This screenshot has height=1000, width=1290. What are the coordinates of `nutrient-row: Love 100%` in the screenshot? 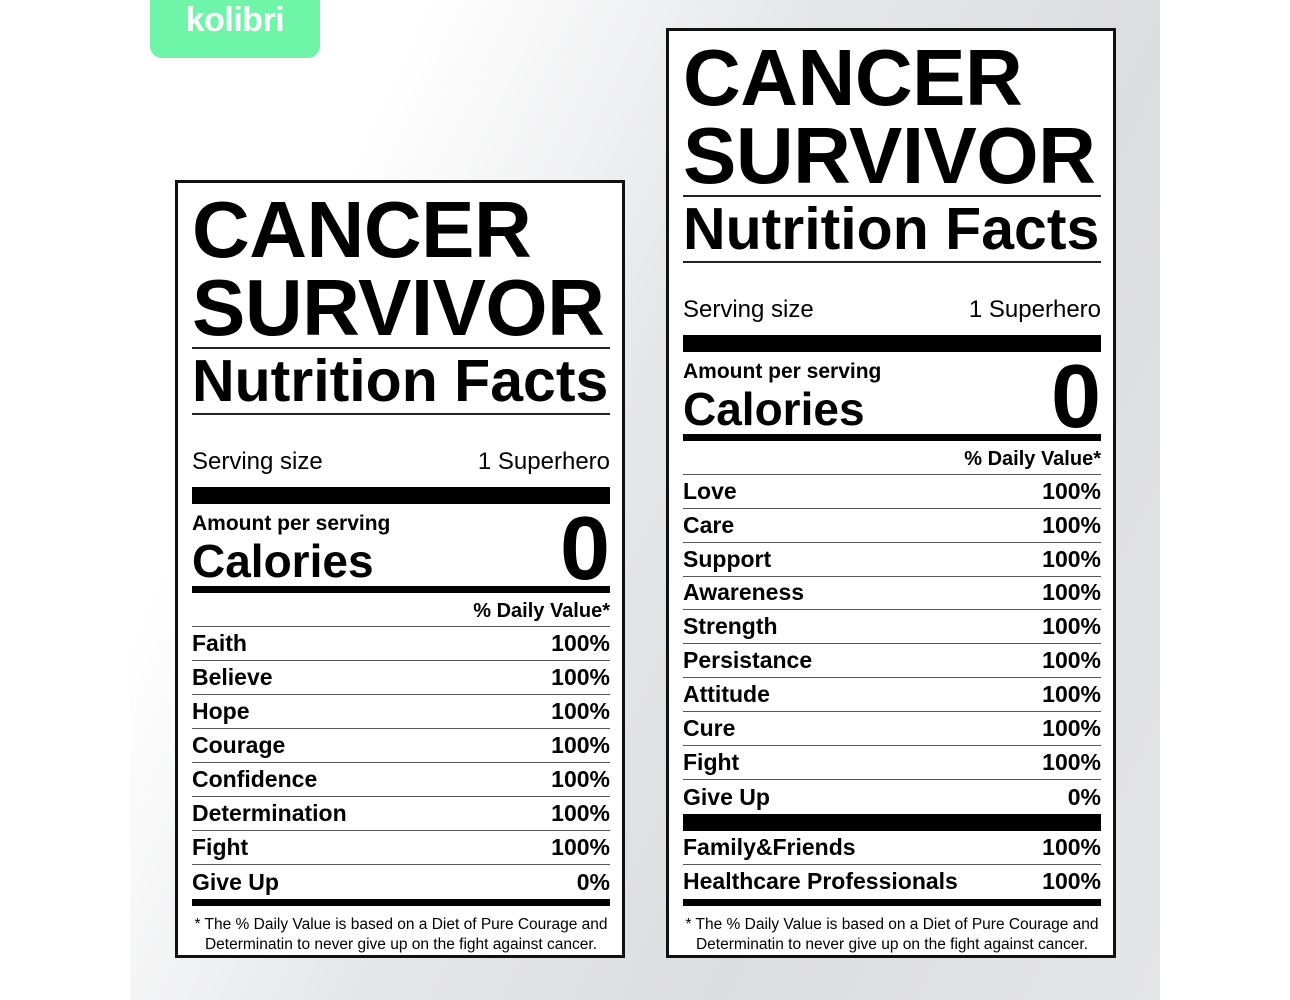 It's located at (892, 492).